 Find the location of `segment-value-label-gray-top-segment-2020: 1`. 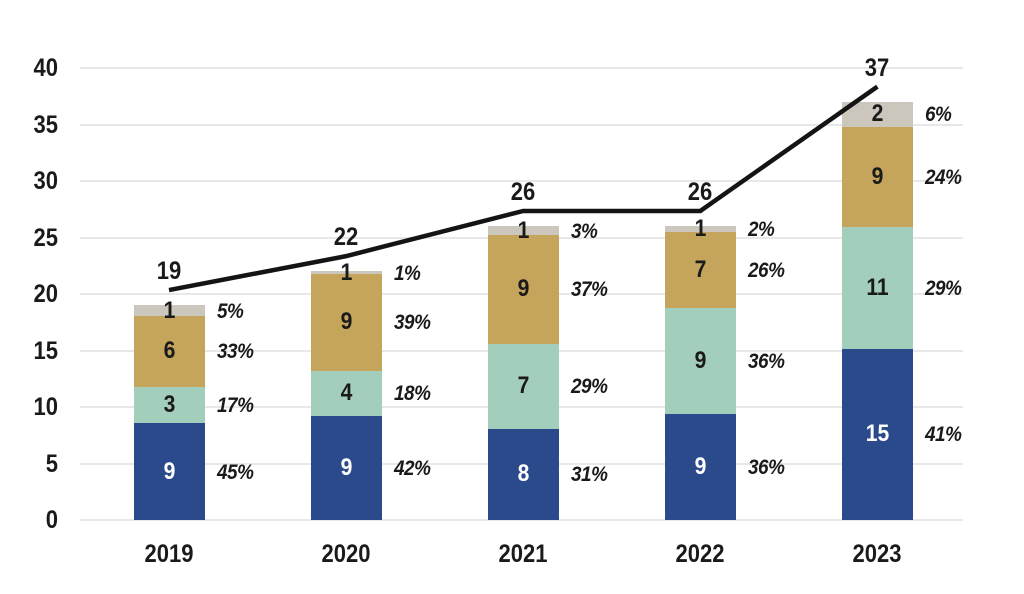

segment-value-label-gray-top-segment-2020: 1 is located at coordinates (346, 272).